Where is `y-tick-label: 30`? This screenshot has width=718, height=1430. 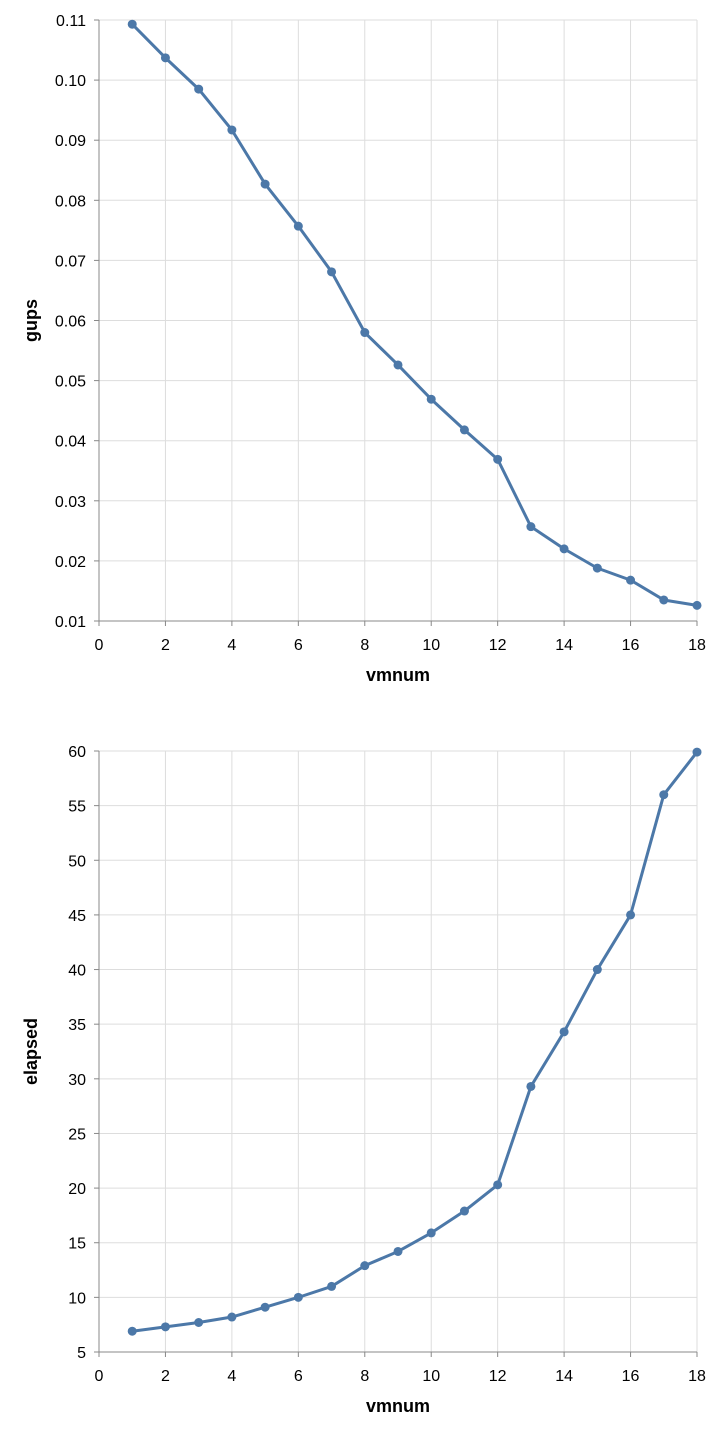
y-tick-label: 30 is located at coordinates (77, 1080).